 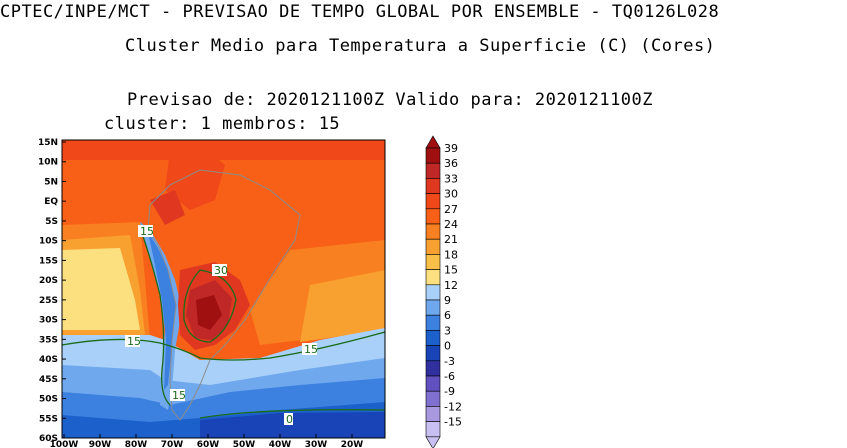 What do you see at coordinates (48, 419) in the screenshot?
I see `latitude-label: 55S` at bounding box center [48, 419].